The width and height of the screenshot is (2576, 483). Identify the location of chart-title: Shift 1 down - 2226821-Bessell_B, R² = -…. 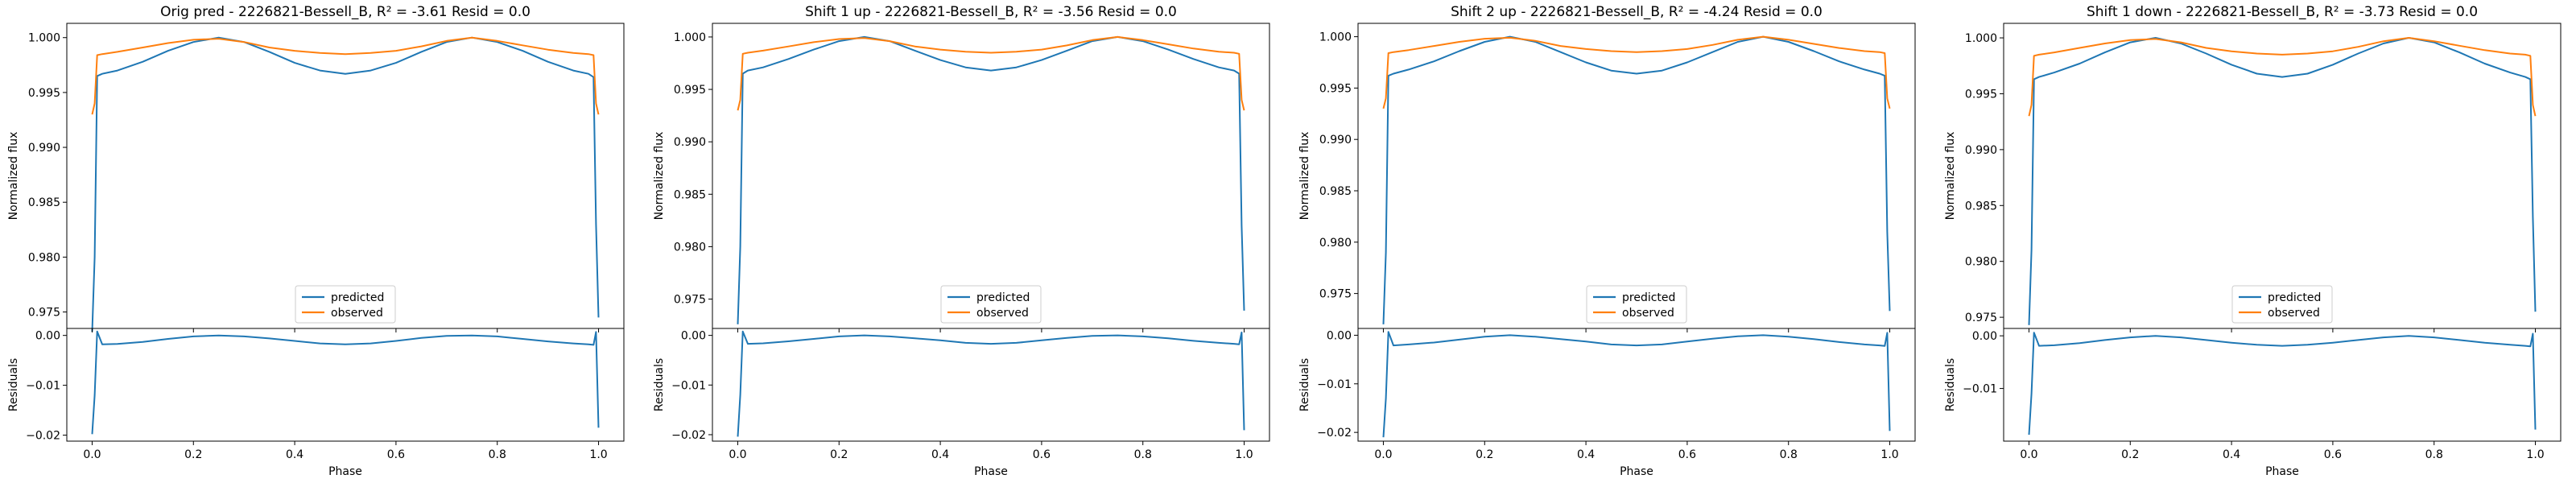
(2282, 12).